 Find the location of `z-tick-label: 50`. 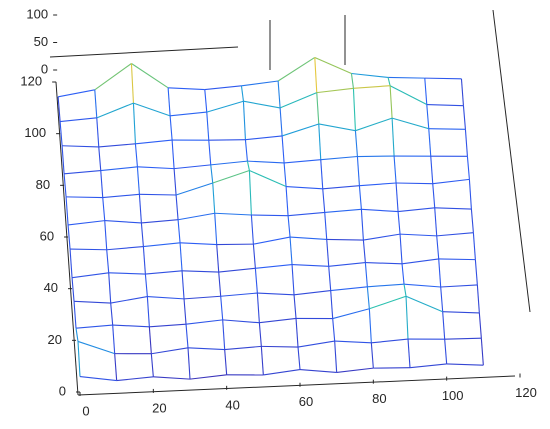

z-tick-label: 50 is located at coordinates (41, 41).